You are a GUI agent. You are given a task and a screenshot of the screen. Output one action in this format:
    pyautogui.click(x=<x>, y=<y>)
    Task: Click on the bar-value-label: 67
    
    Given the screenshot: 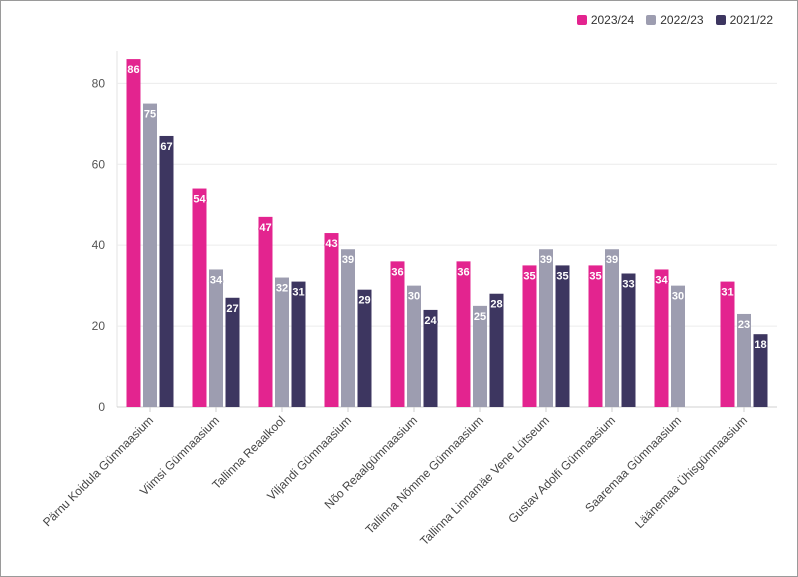 What is the action you would take?
    pyautogui.click(x=166, y=147)
    